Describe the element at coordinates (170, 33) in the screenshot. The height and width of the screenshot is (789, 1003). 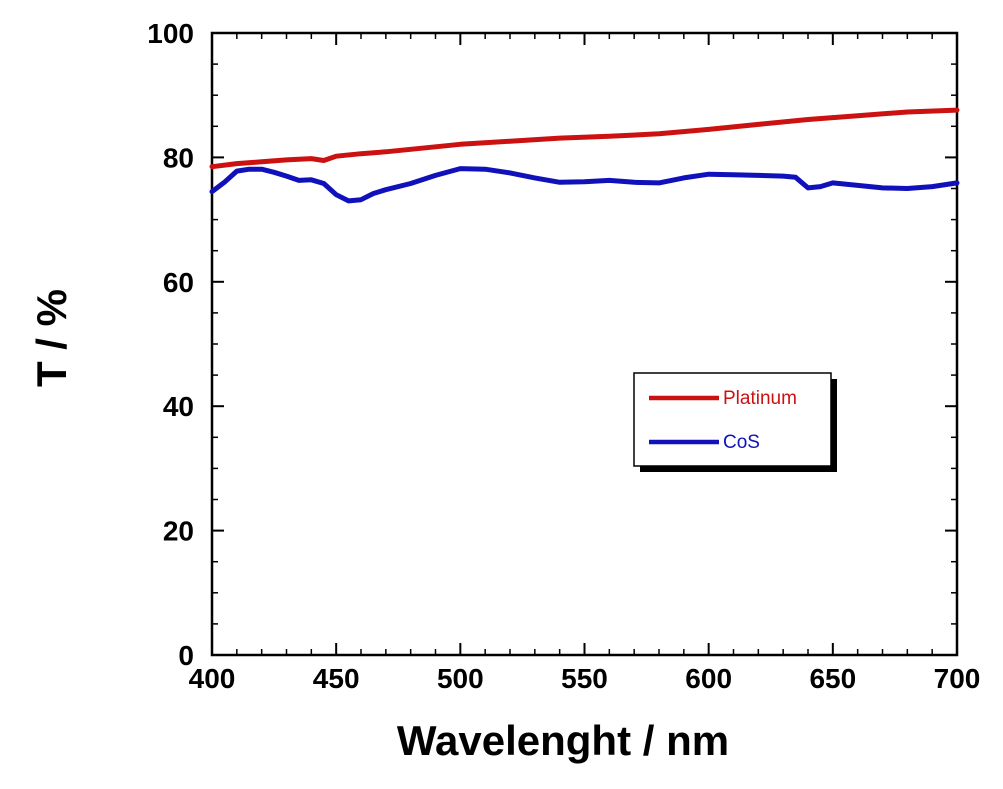
I see `y-tick-label: 100` at that location.